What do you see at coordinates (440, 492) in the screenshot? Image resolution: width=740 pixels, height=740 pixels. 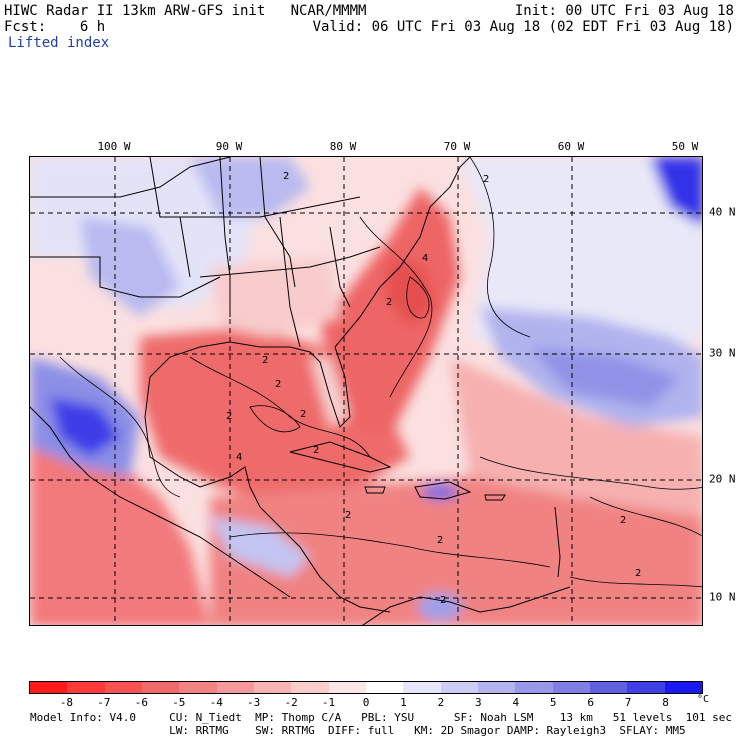 I see `region-hispaniola-blue` at bounding box center [440, 492].